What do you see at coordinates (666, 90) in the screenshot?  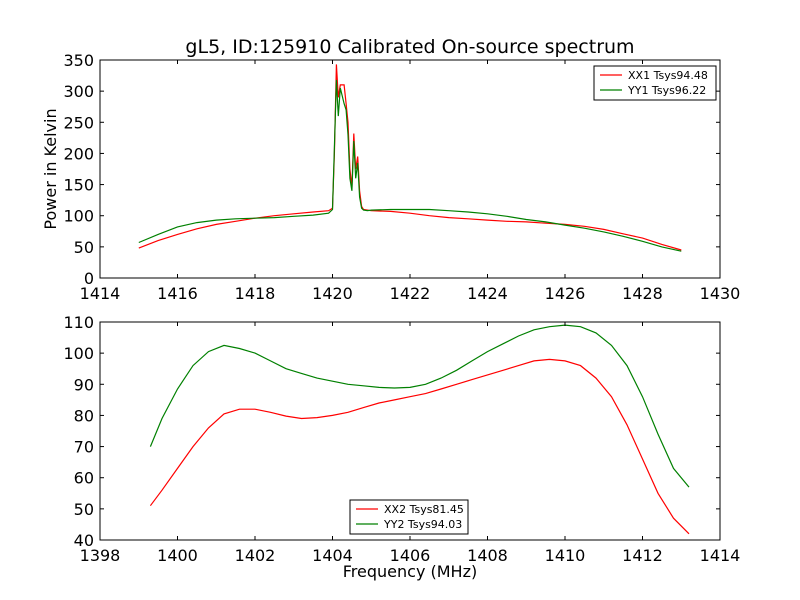 I see `legend-entry: YY1 Tsys96.22` at bounding box center [666, 90].